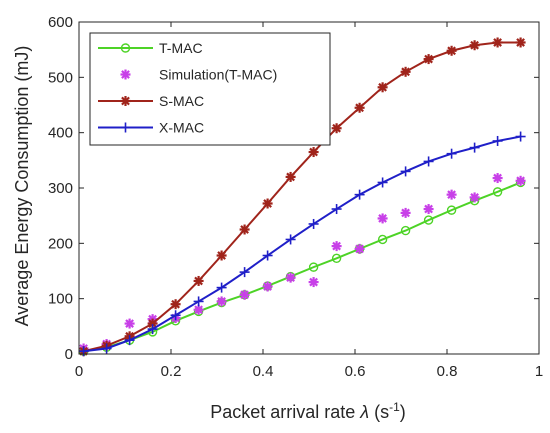  I want to click on y-tick-label: 300, so click(60, 188).